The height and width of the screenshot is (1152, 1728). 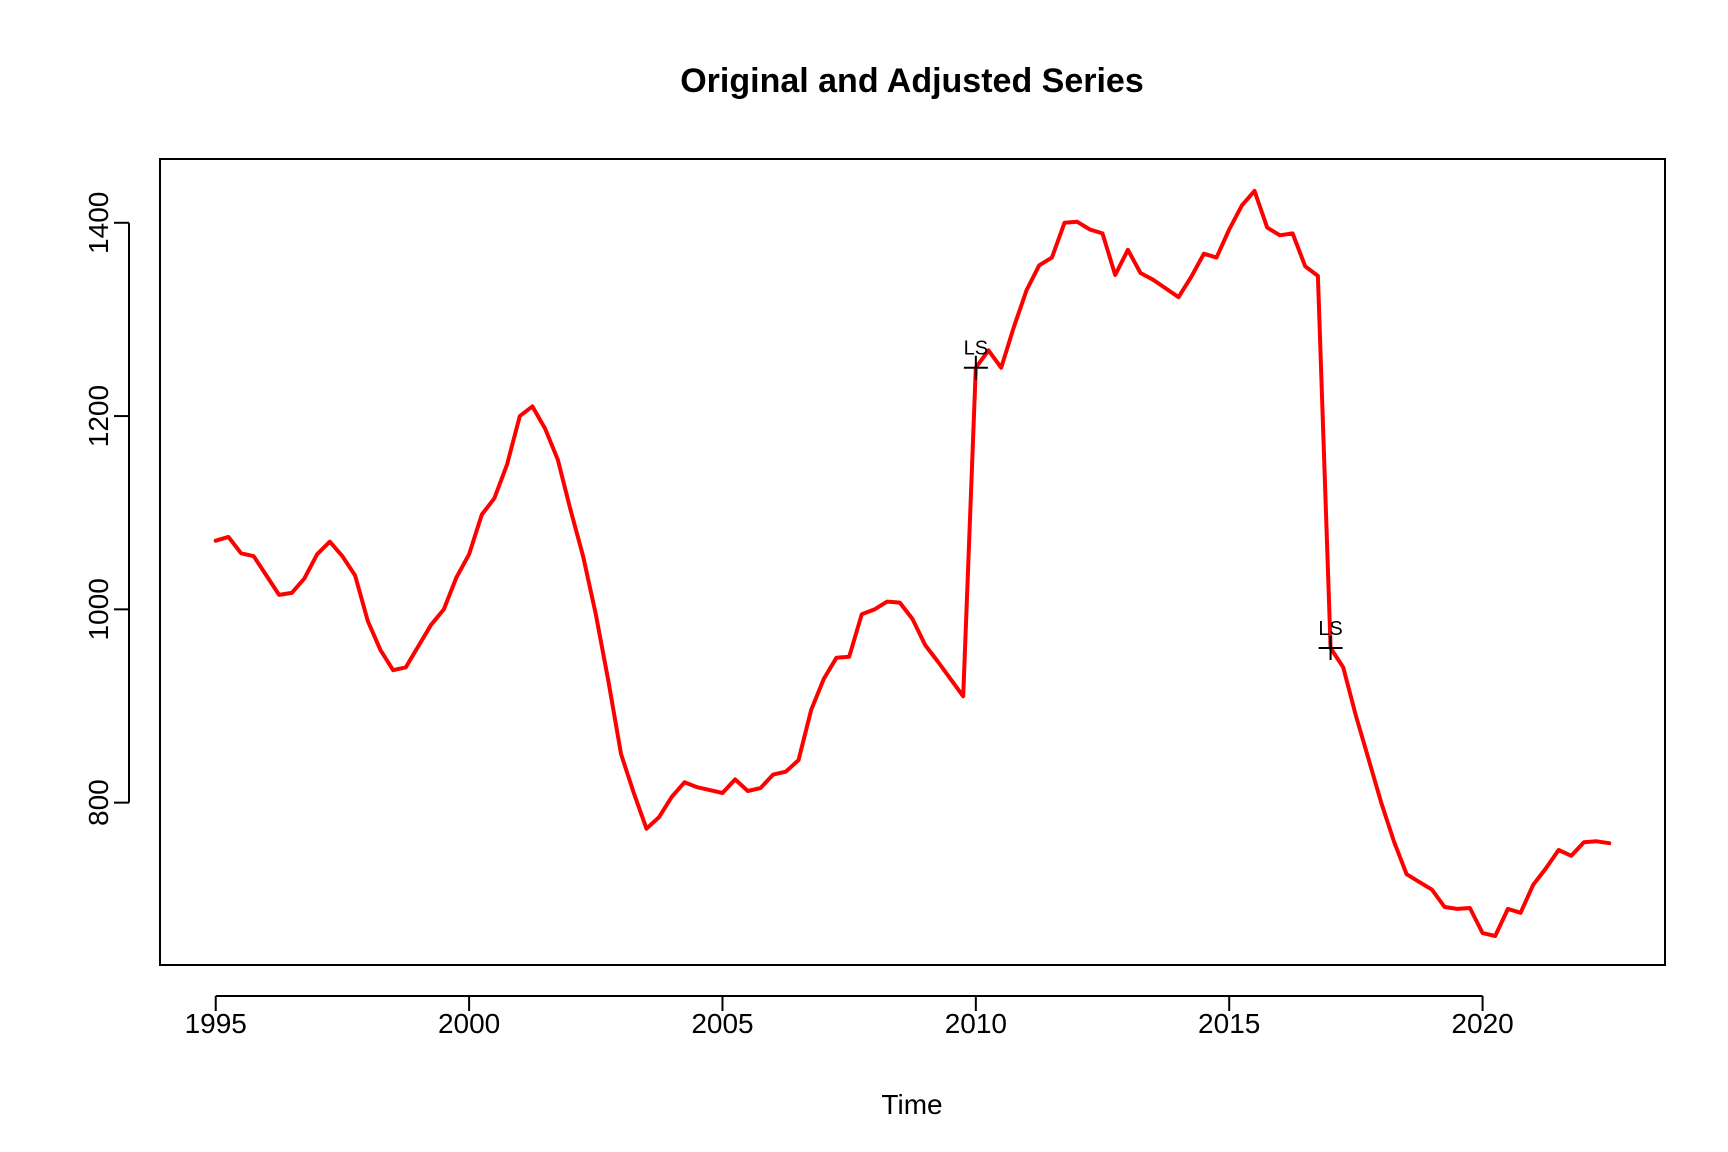 I want to click on y-tick-label: 1200, so click(x=98, y=416).